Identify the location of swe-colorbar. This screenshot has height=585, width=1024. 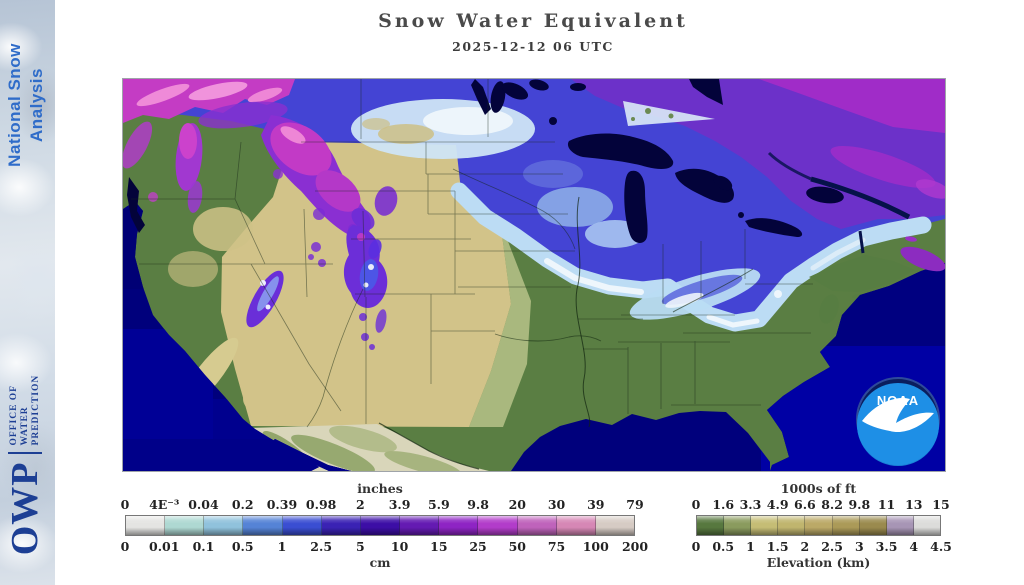
(380, 525).